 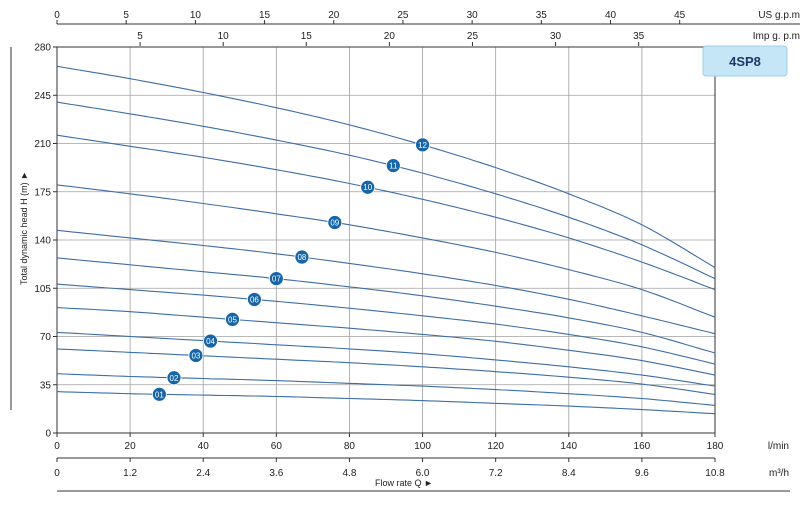 I want to click on stage-badge-label-05: 05, so click(x=232, y=319).